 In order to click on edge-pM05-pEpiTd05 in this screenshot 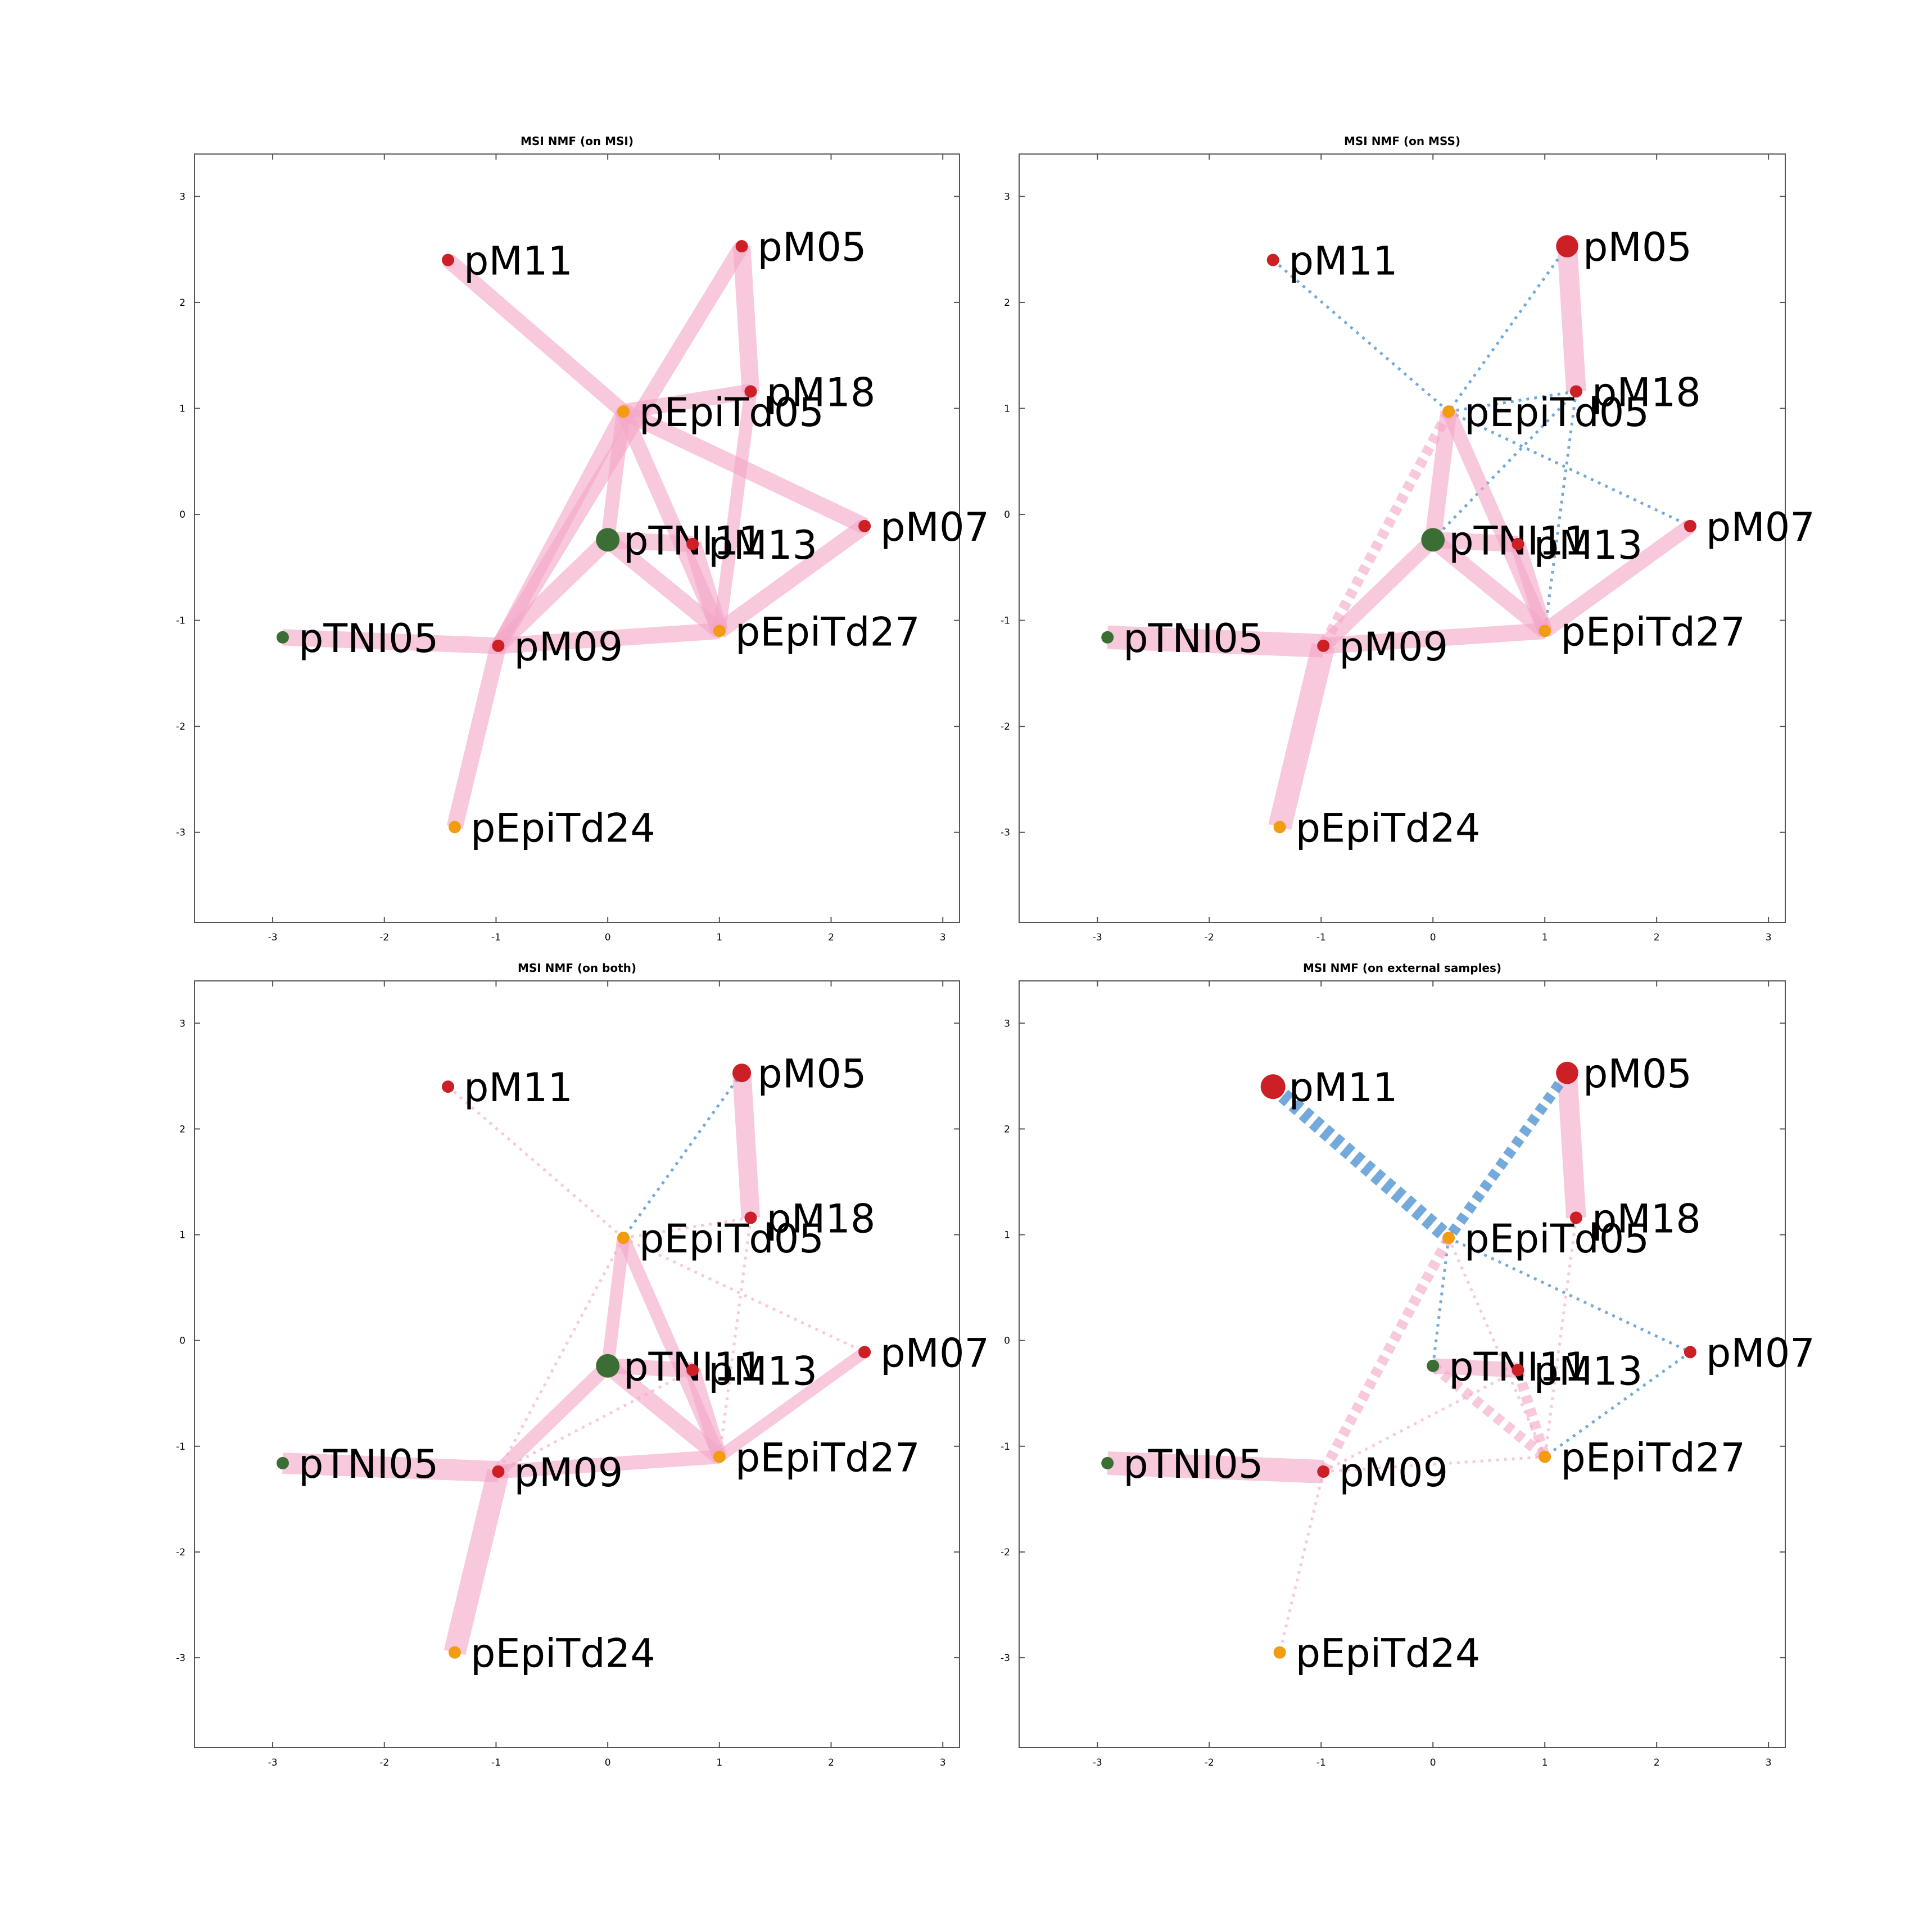, I will do `click(1508, 1156)`.